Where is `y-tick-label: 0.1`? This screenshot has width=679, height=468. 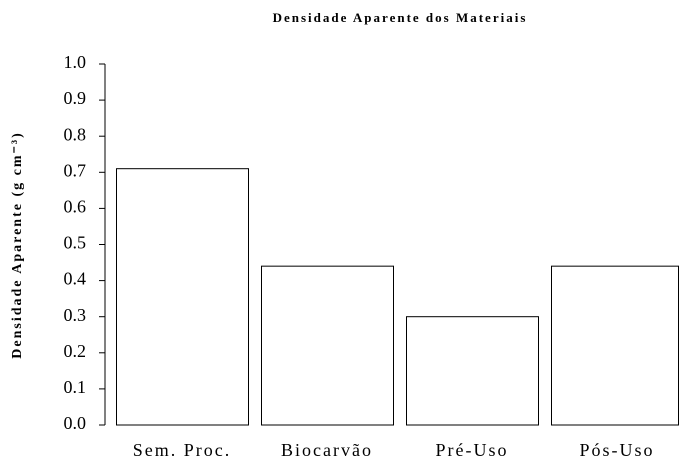
y-tick-label: 0.1 is located at coordinates (75, 387).